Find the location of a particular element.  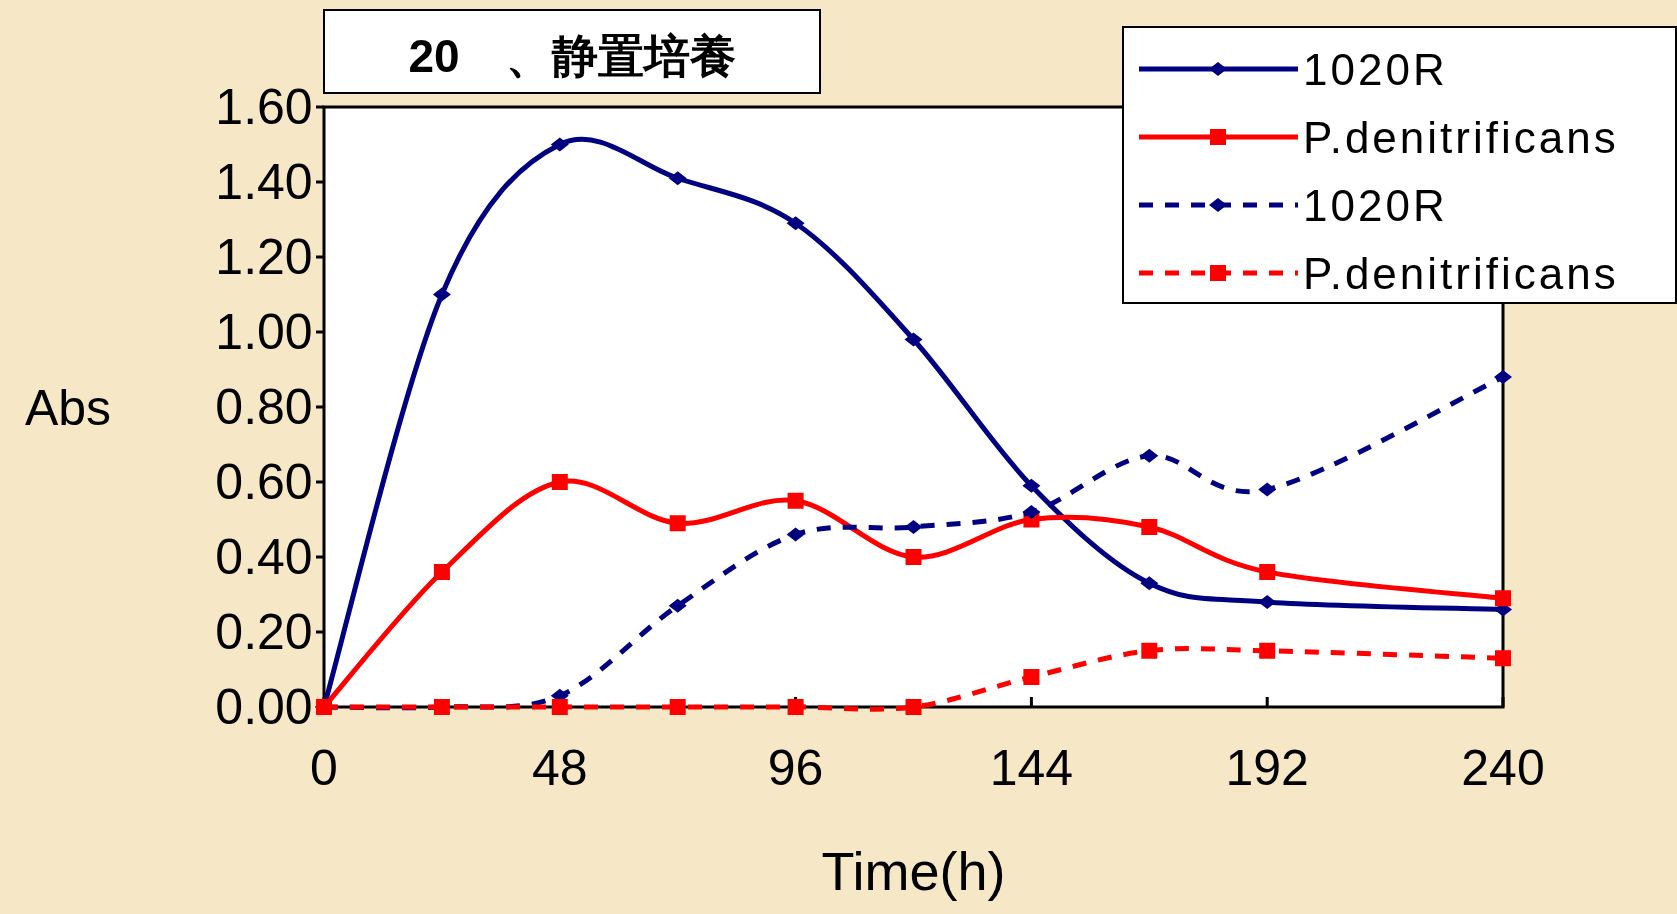

x-tick-label: 96 is located at coordinates (795, 768).